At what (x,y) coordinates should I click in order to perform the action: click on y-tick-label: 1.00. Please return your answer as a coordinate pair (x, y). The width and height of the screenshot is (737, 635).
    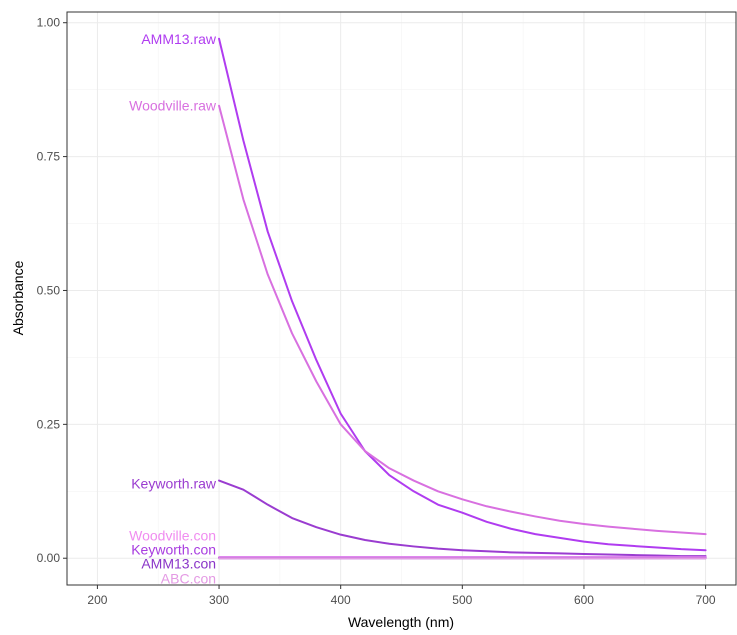
    Looking at the image, I should click on (49, 23).